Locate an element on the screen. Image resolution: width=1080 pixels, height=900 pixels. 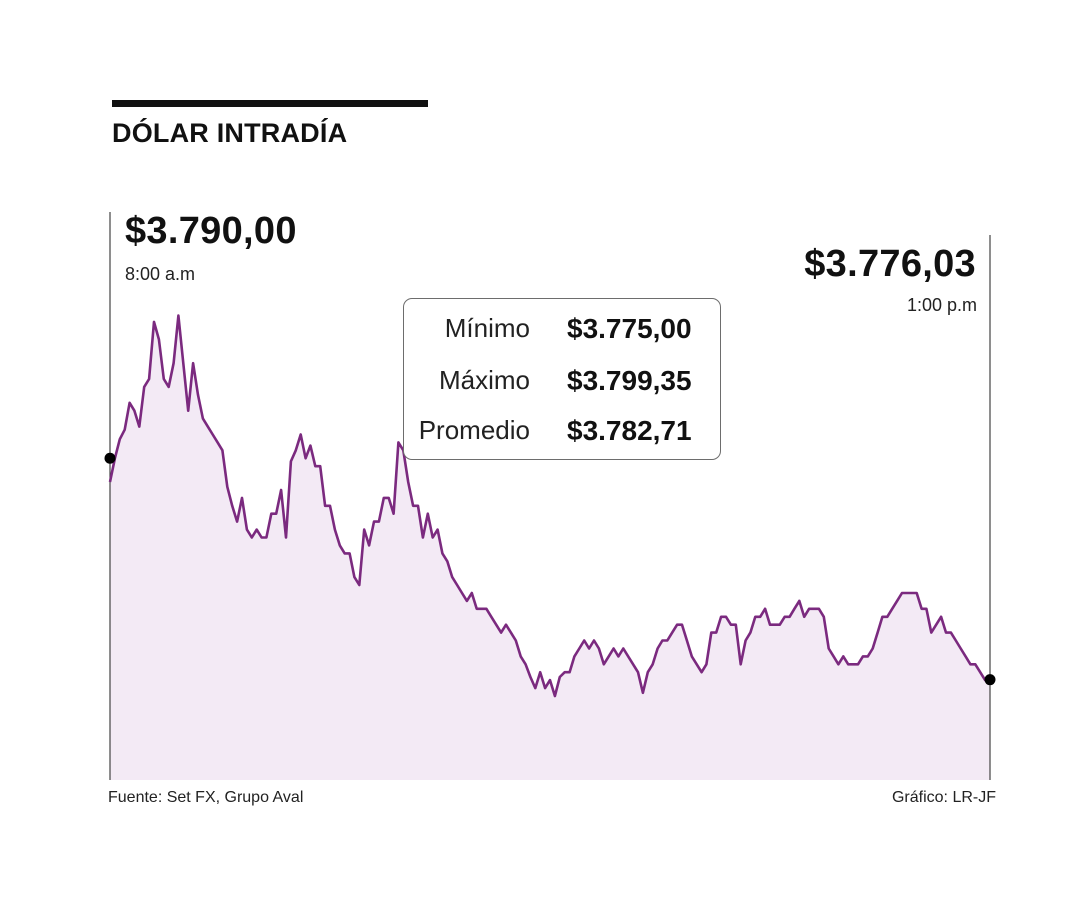
stat-label-avg: Promedio is located at coordinates (474, 430).